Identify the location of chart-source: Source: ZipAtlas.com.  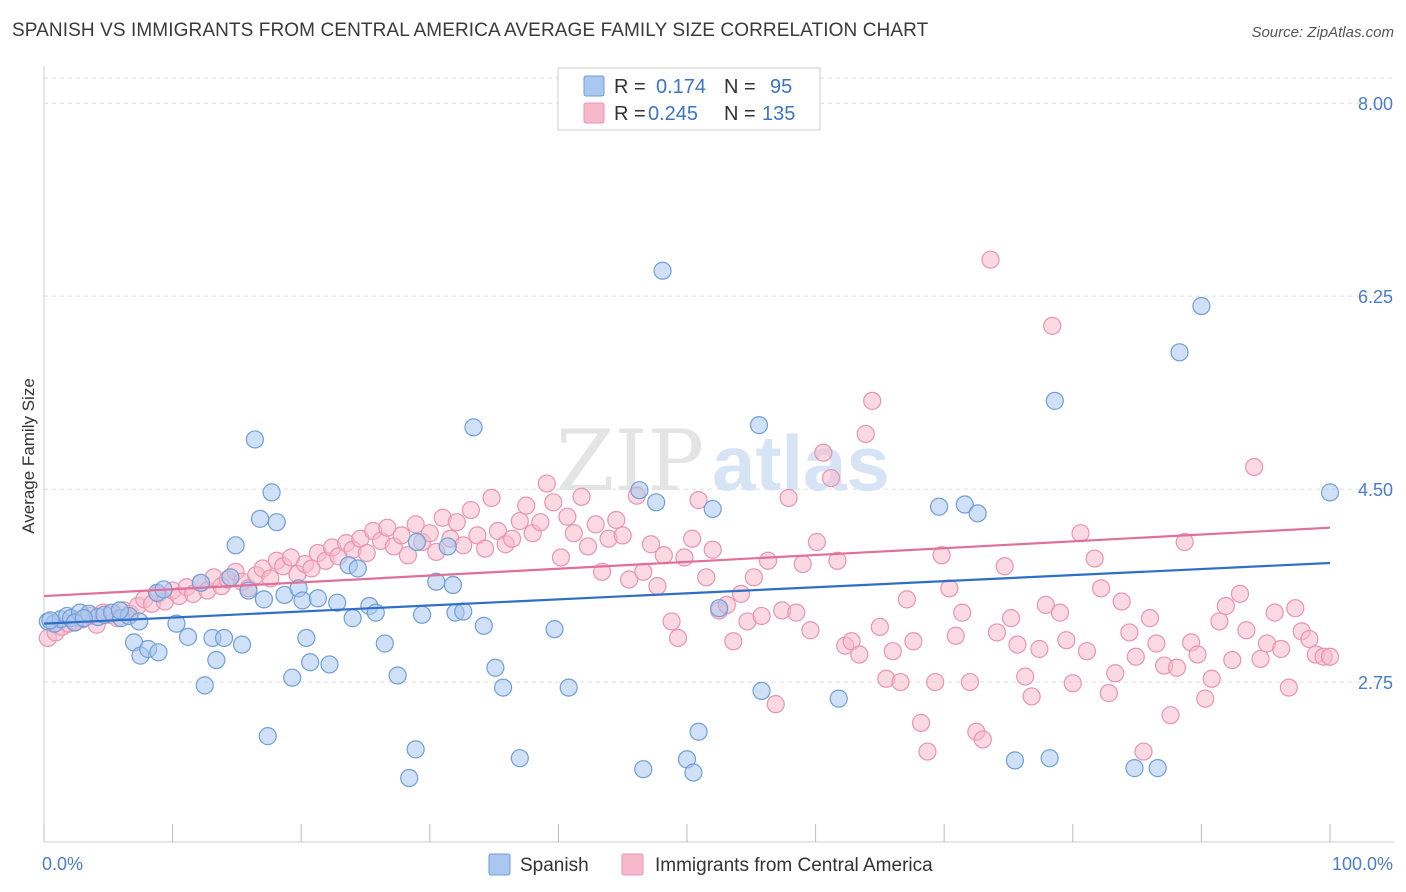
(1322, 32).